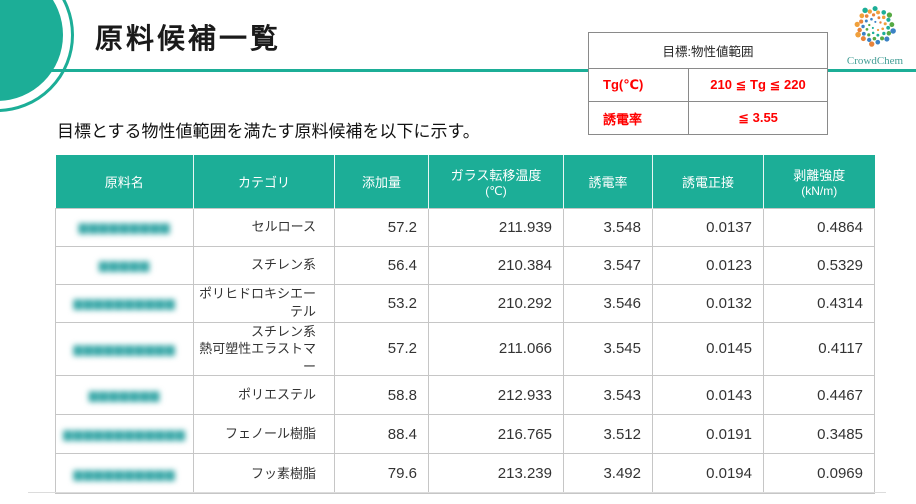  Describe the element at coordinates (819, 349) in the screenshot. I see `cell-peel: 0.4117` at that location.